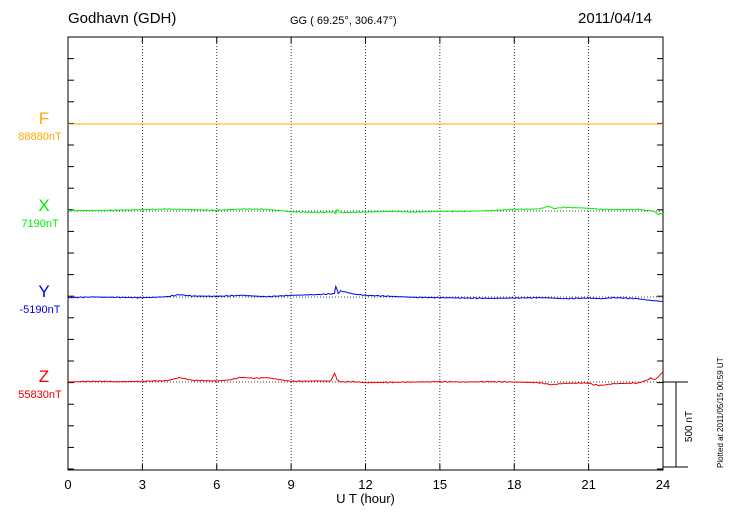 The image size is (730, 520). What do you see at coordinates (216, 484) in the screenshot?
I see `x-tick-label: 6` at bounding box center [216, 484].